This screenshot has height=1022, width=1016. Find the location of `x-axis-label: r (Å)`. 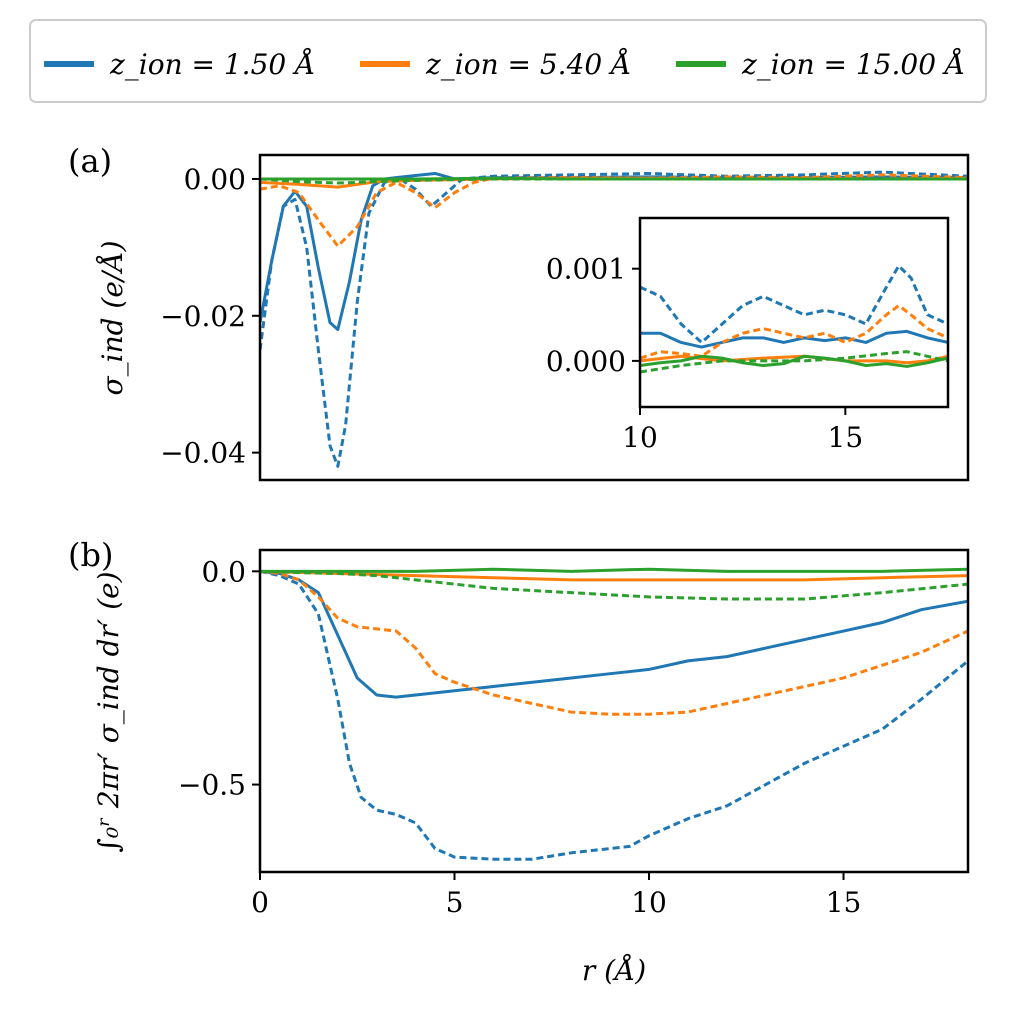

x-axis-label: r (Å) is located at coordinates (614, 970).